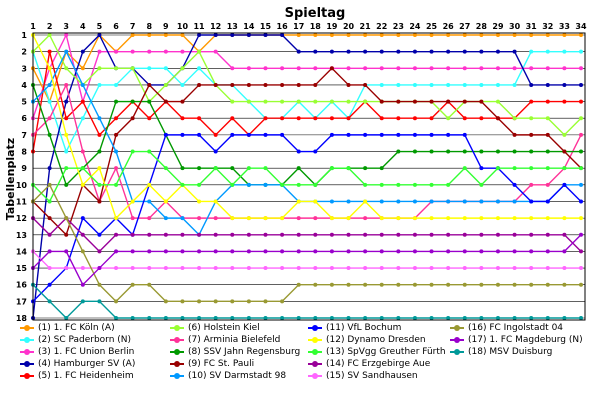  I want to click on y-tick-label: 13, so click(21, 235).